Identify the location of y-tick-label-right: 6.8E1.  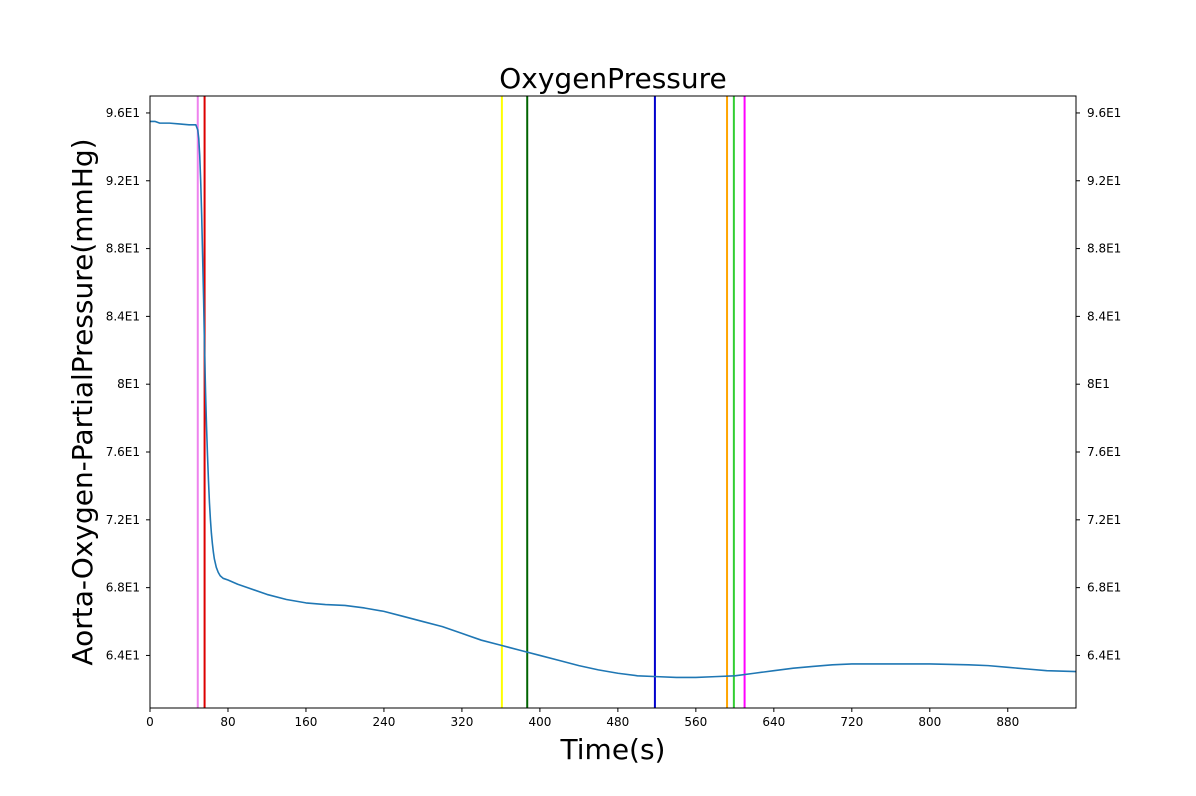
(1104, 588).